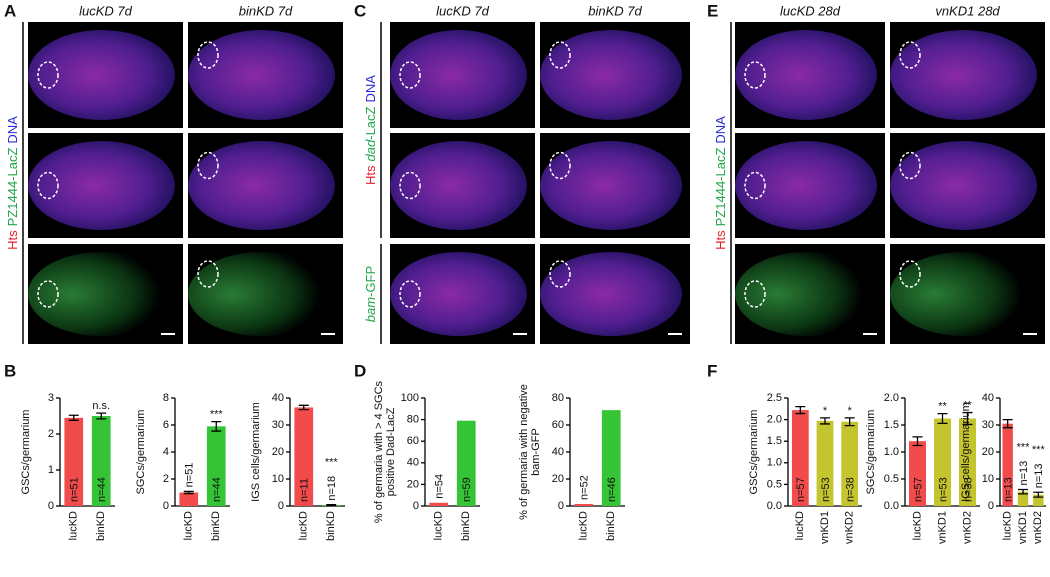 The height and width of the screenshot is (577, 1050). Describe the element at coordinates (440, 486) in the screenshot. I see `n-label: n=54` at that location.